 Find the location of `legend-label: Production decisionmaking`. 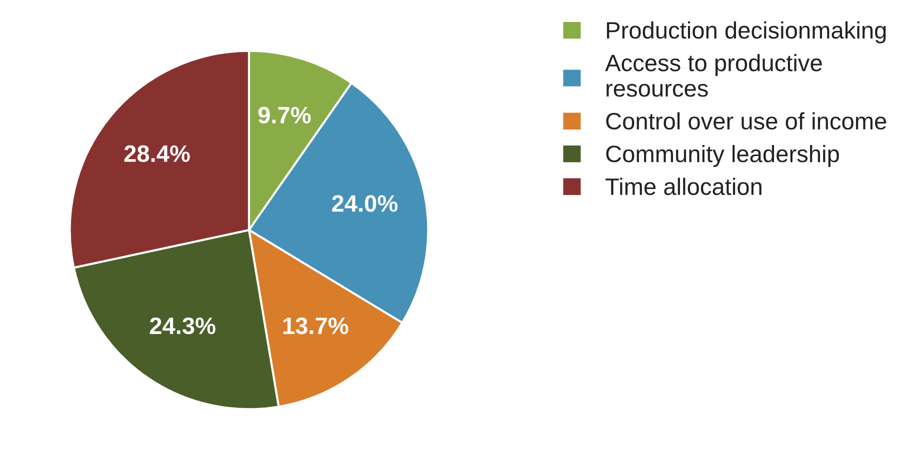

legend-label: Production decisionmaking is located at coordinates (746, 32).